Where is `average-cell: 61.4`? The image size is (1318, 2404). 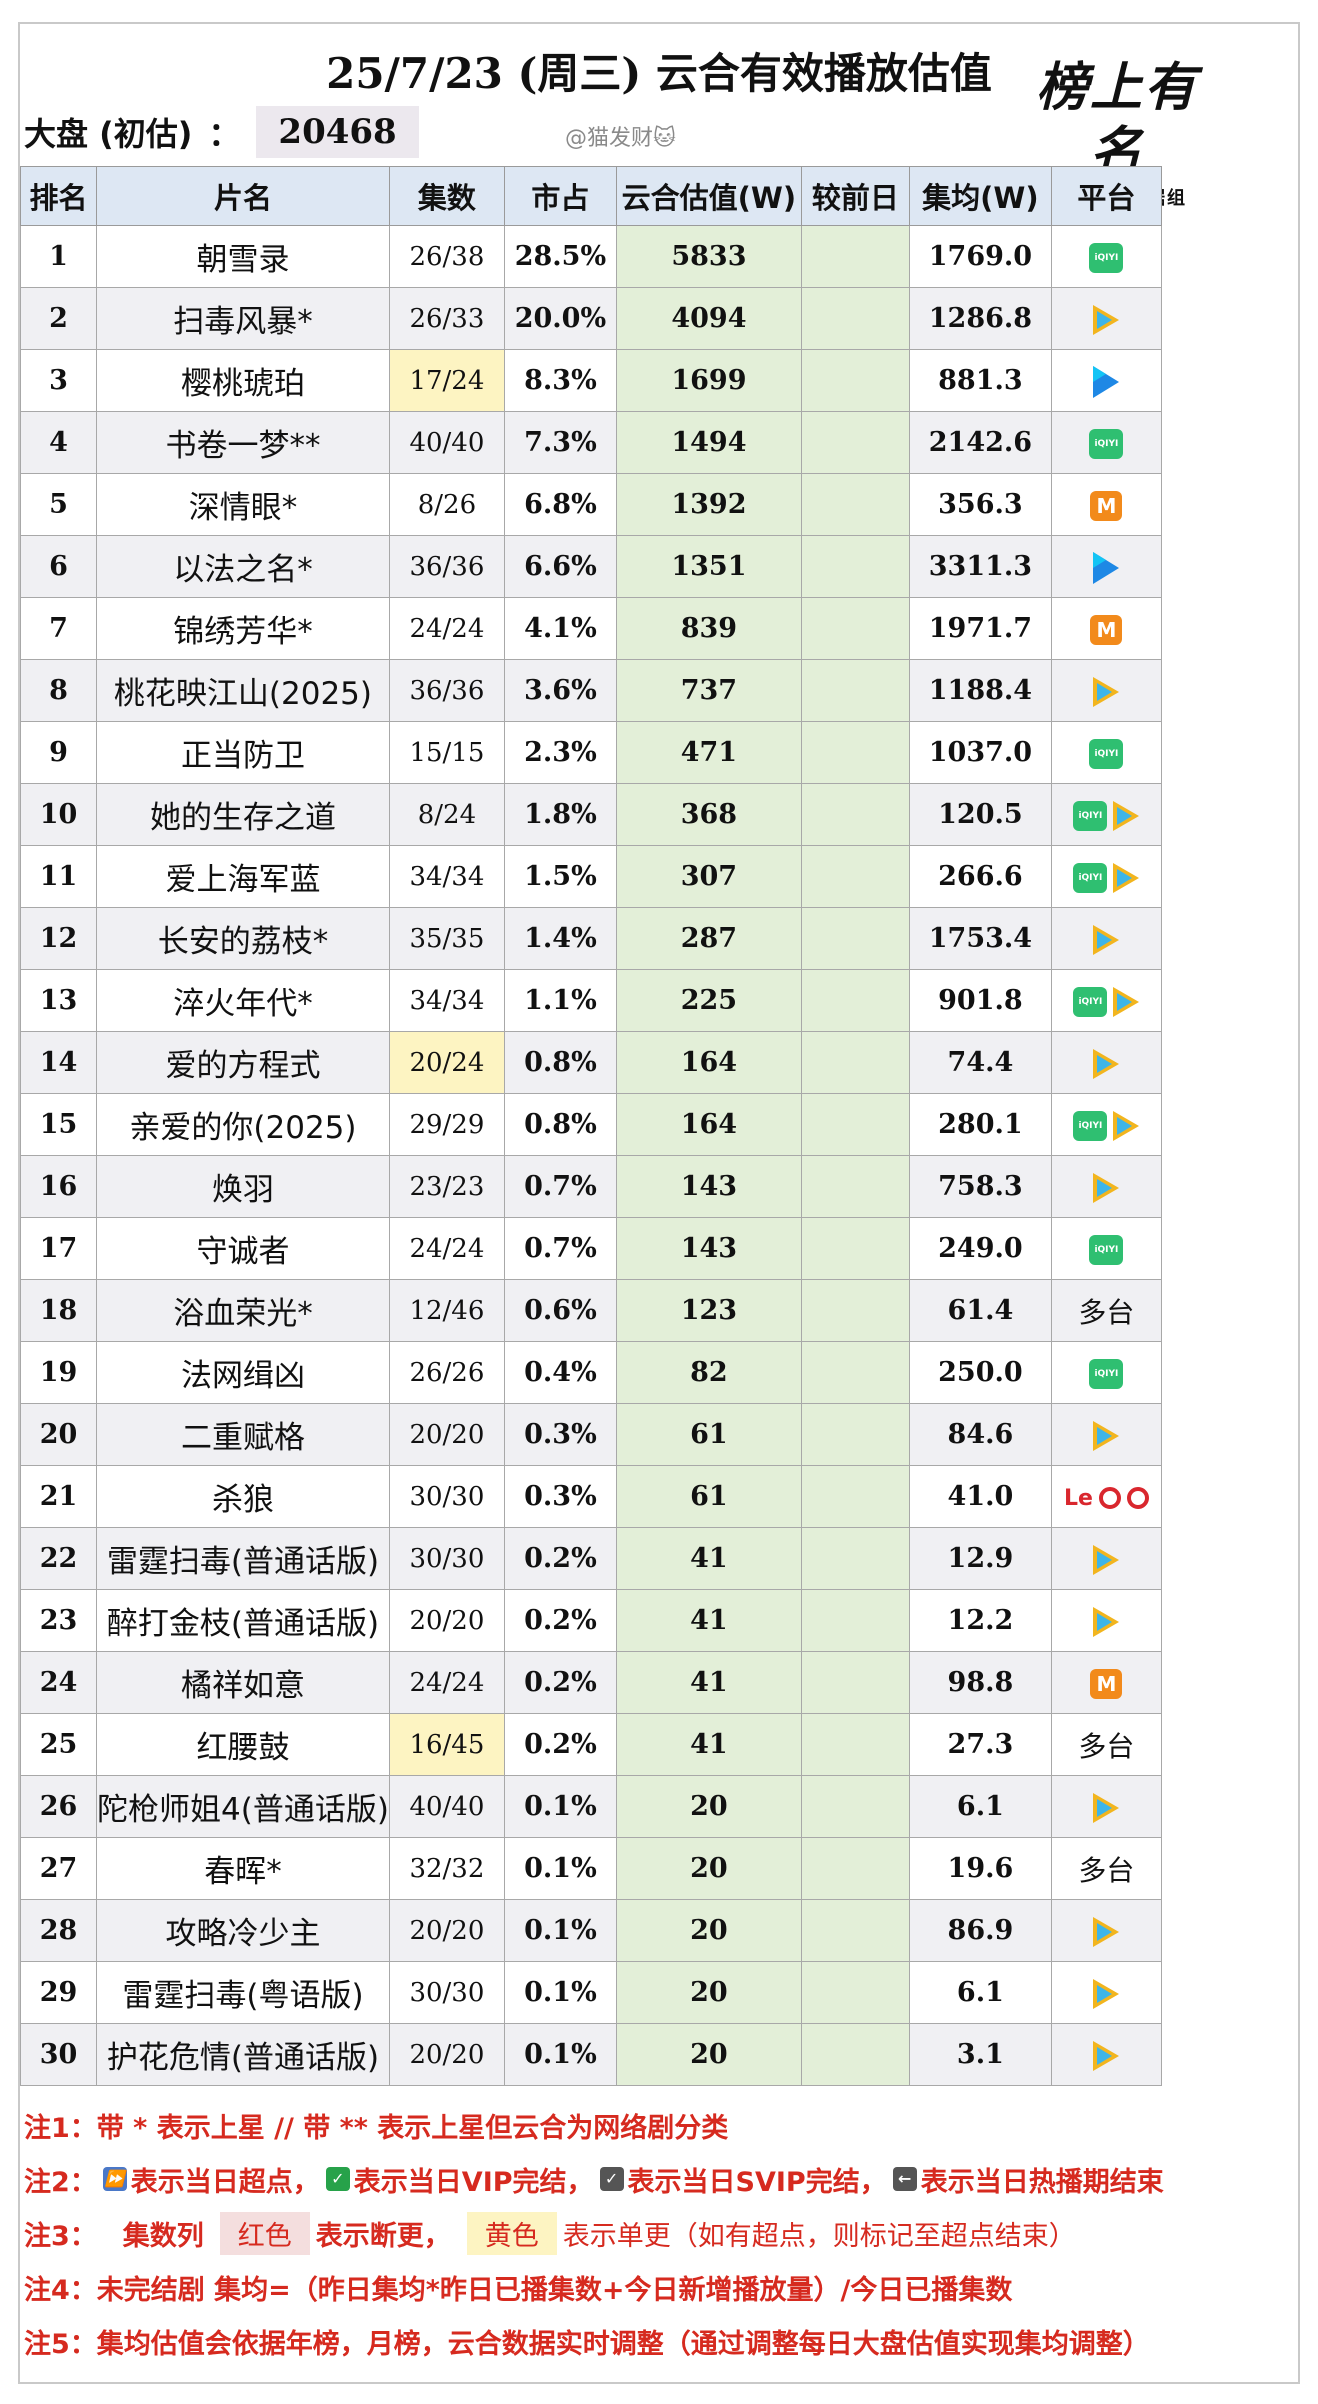
average-cell: 61.4 is located at coordinates (980, 1310).